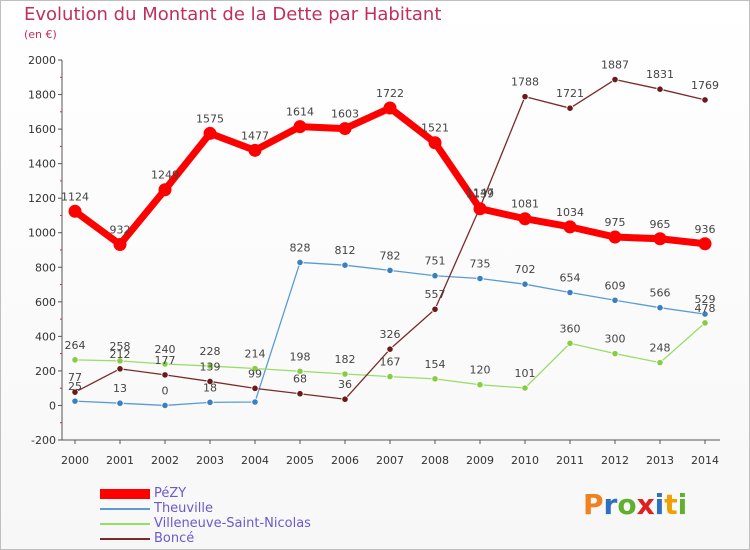 The image size is (750, 550). What do you see at coordinates (615, 222) in the screenshot?
I see `data-label-pezy: 975` at bounding box center [615, 222].